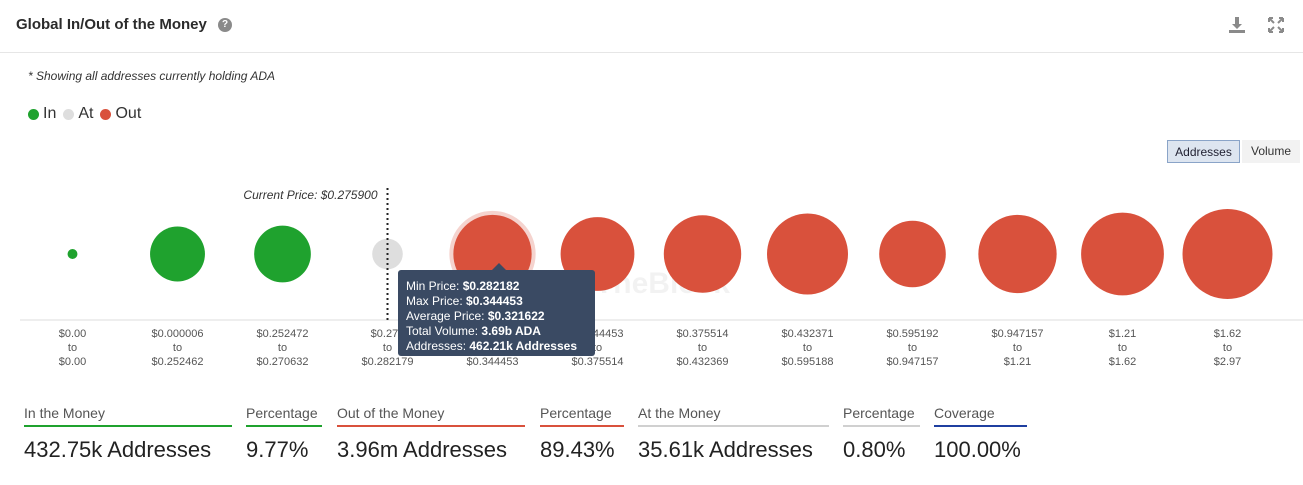  What do you see at coordinates (913, 362) in the screenshot?
I see `tick-to-label: $0.947157` at bounding box center [913, 362].